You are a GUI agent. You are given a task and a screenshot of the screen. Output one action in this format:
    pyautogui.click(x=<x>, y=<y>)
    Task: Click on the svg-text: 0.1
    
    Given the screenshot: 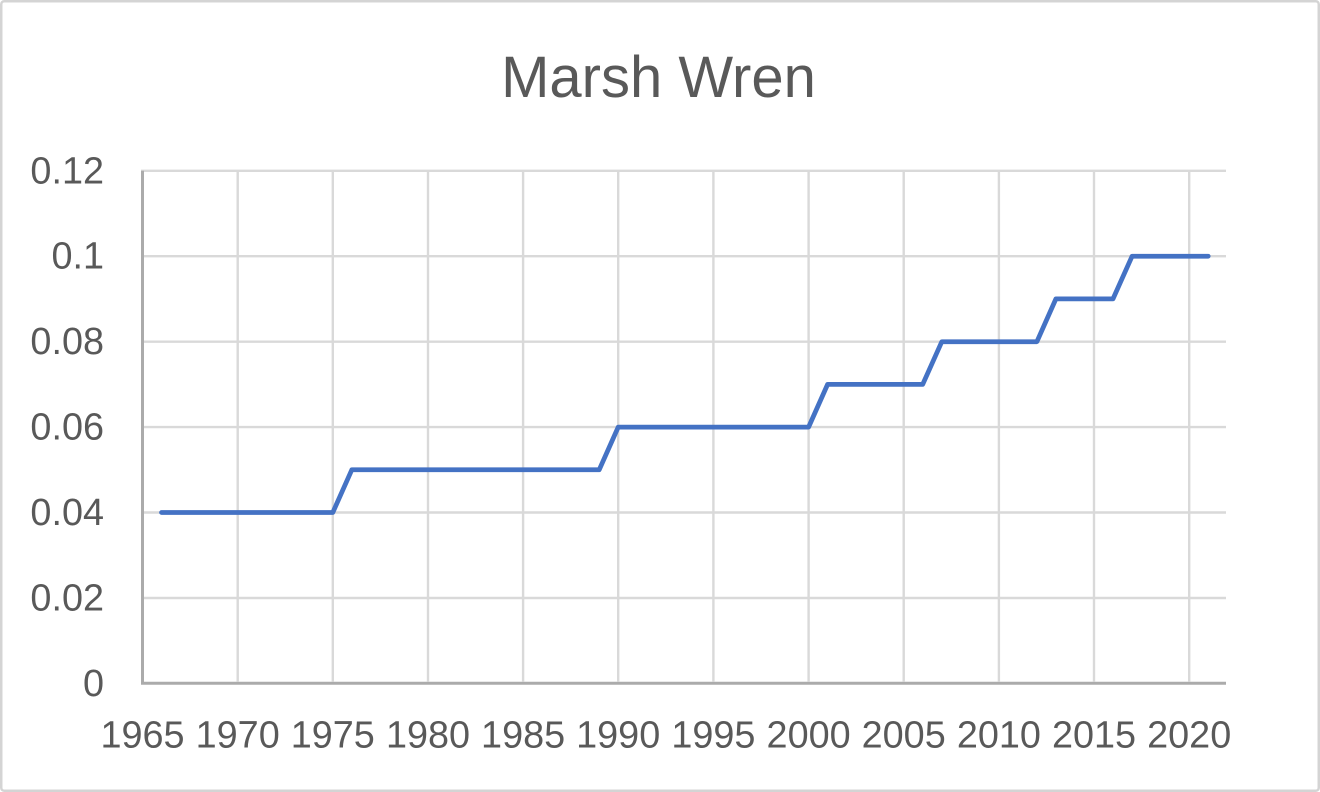 What is the action you would take?
    pyautogui.click(x=77, y=257)
    